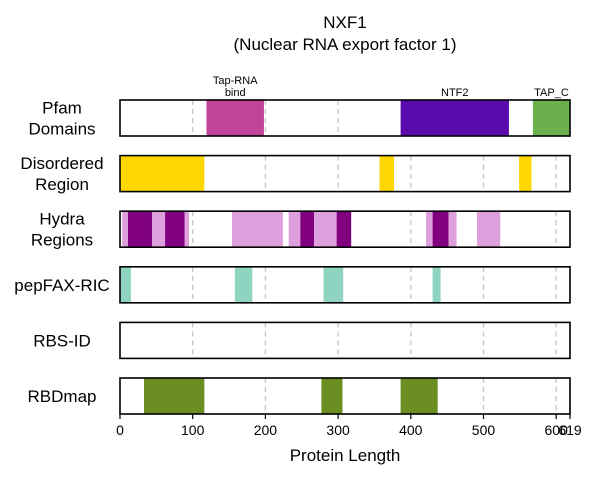  Describe the element at coordinates (62, 219) in the screenshot. I see `track-label: Hydra` at that location.